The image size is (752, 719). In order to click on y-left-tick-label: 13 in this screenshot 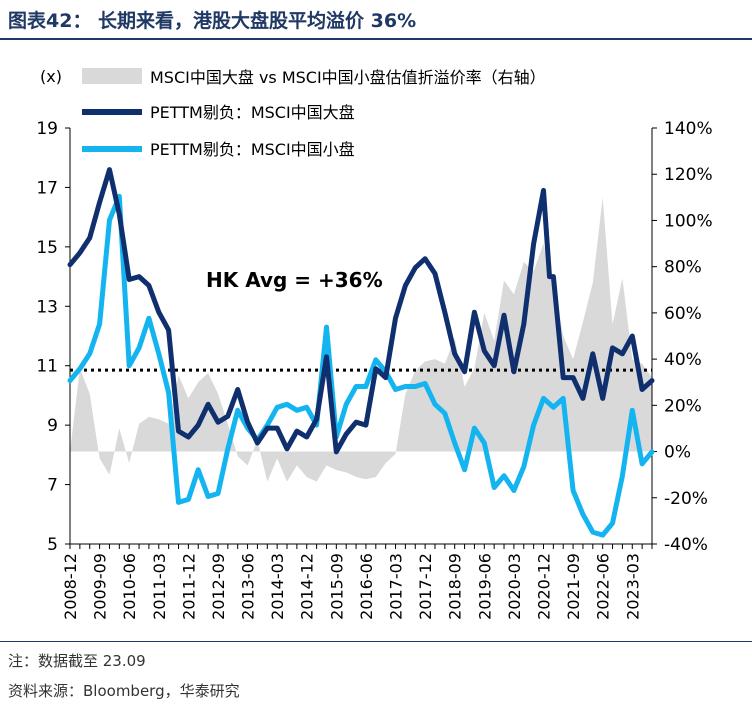, I will do `click(47, 307)`.